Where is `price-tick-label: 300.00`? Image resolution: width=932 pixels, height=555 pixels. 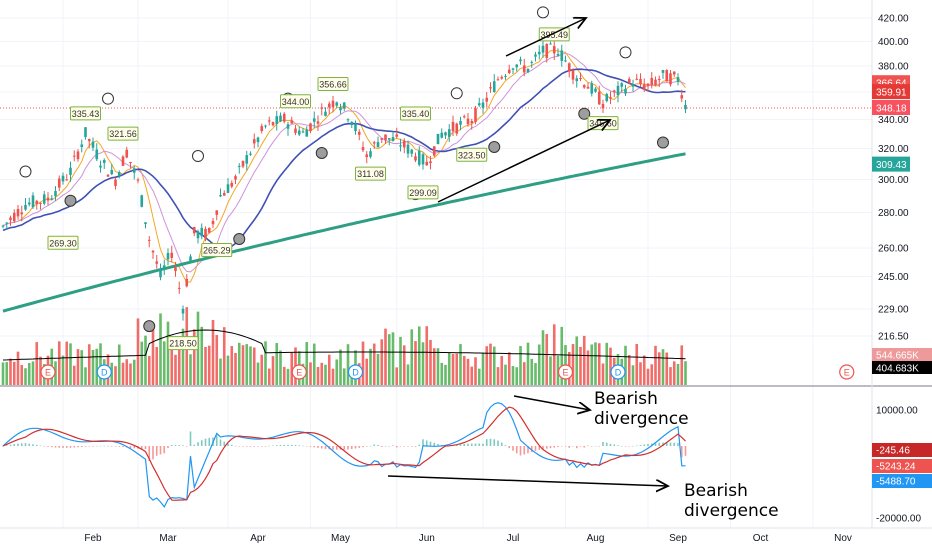
price-tick-label: 300.00 is located at coordinates (893, 180).